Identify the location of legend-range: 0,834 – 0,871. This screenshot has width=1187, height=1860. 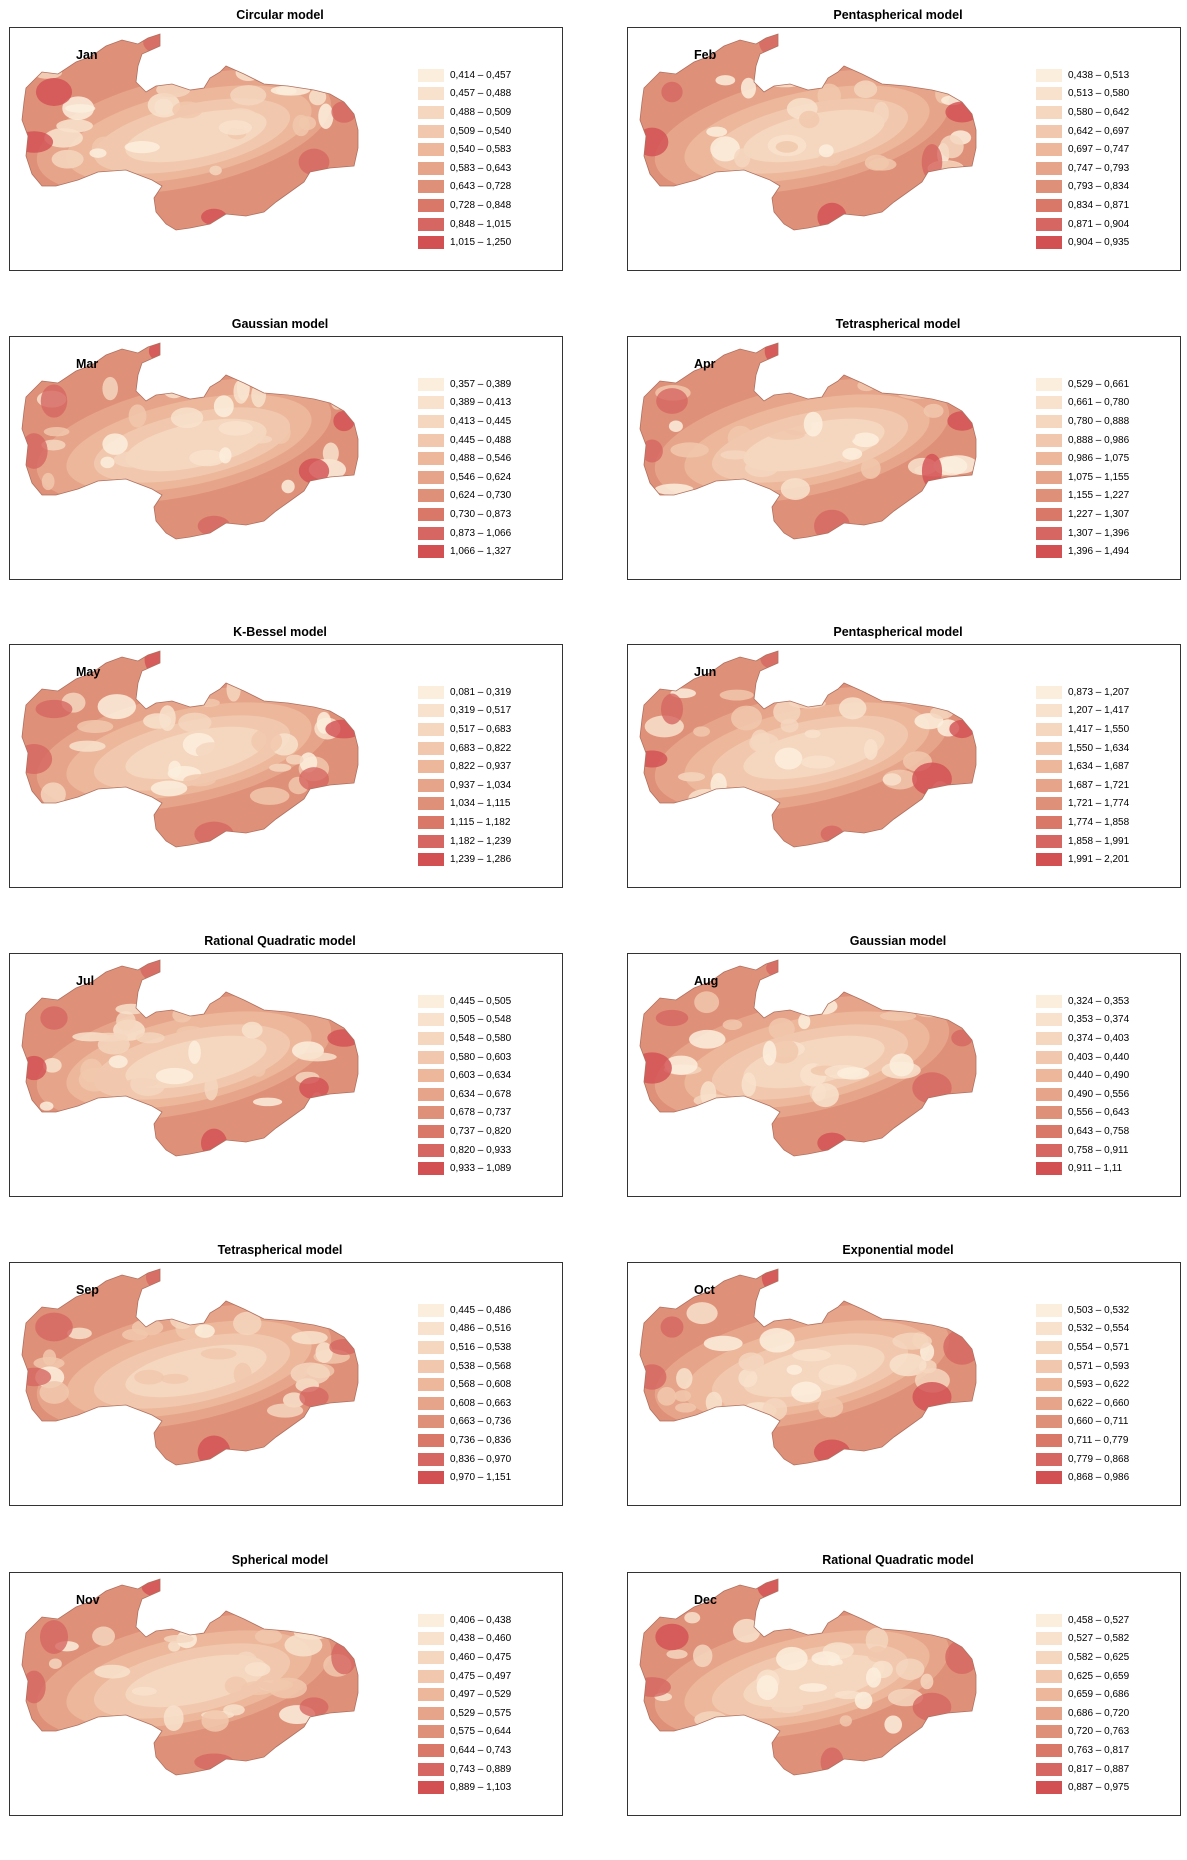
(1099, 205).